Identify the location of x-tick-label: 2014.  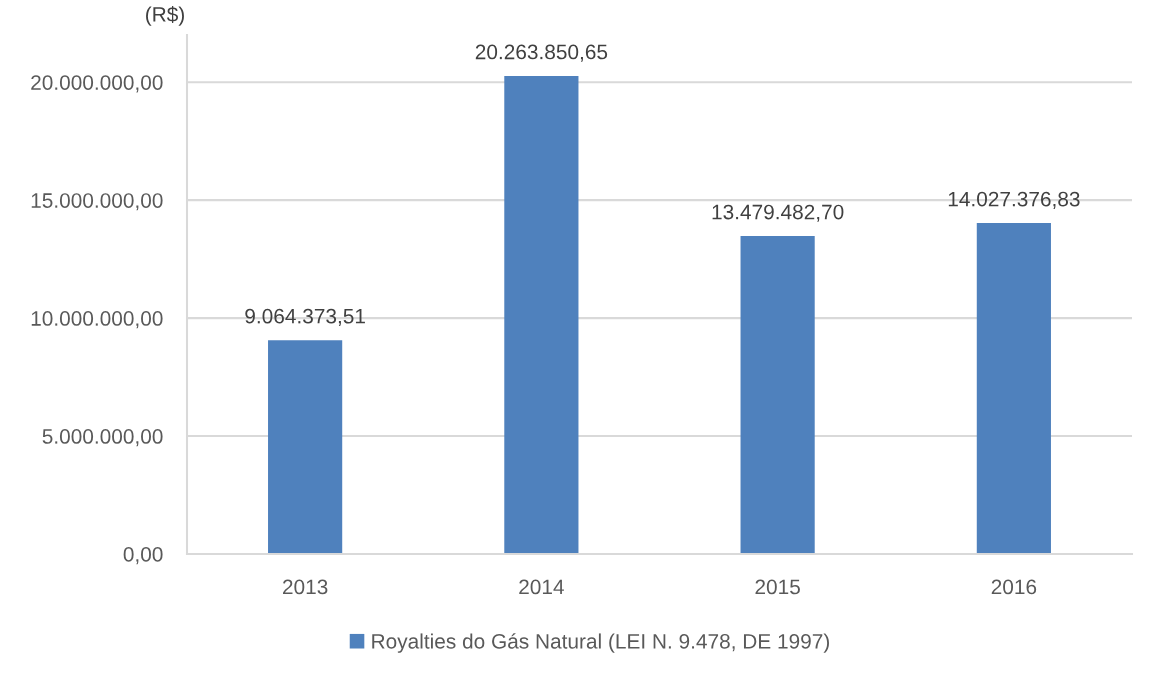
(541, 587).